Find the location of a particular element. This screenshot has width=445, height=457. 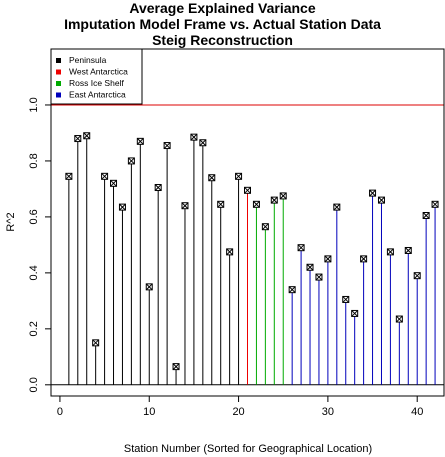

chart-title-line-1: Average Explained Variance is located at coordinates (222, 8).